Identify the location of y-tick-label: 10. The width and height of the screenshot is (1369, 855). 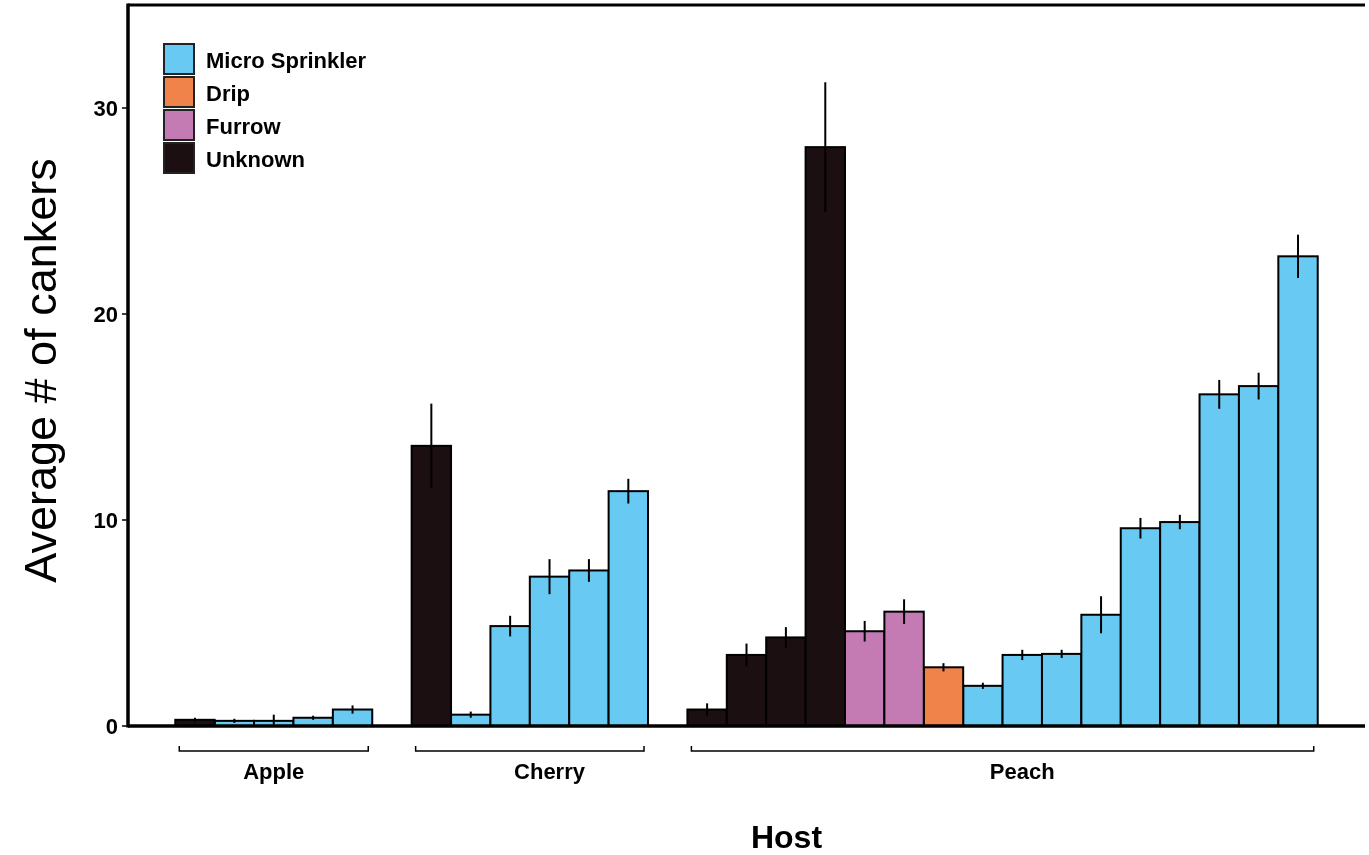
(105, 520).